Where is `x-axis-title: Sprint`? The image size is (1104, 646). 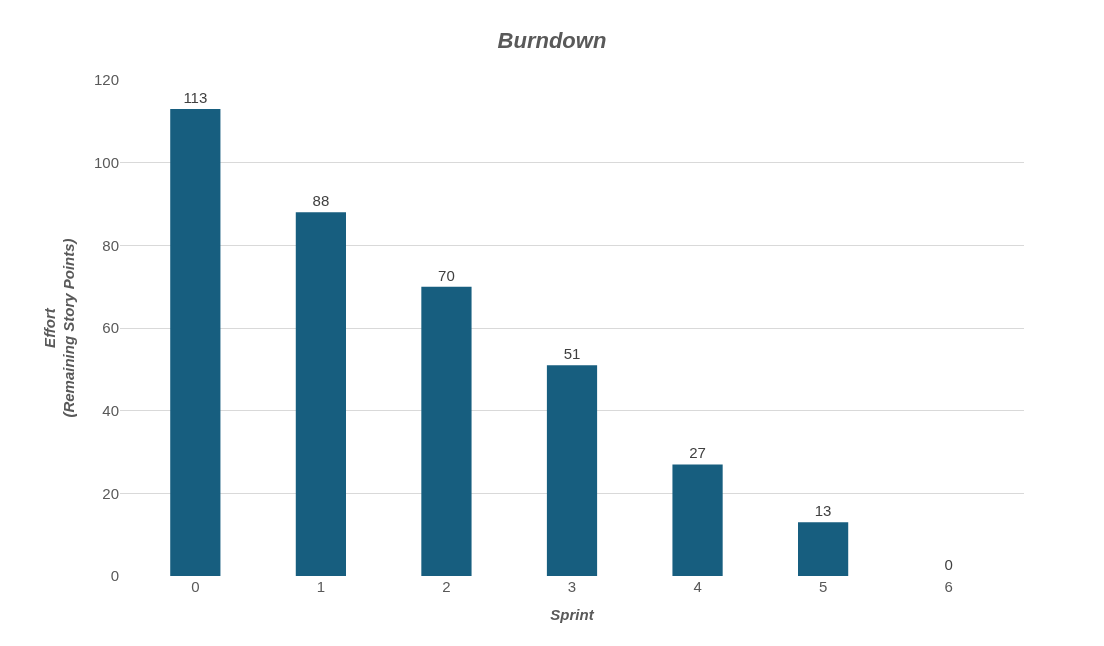 x-axis-title: Sprint is located at coordinates (572, 614).